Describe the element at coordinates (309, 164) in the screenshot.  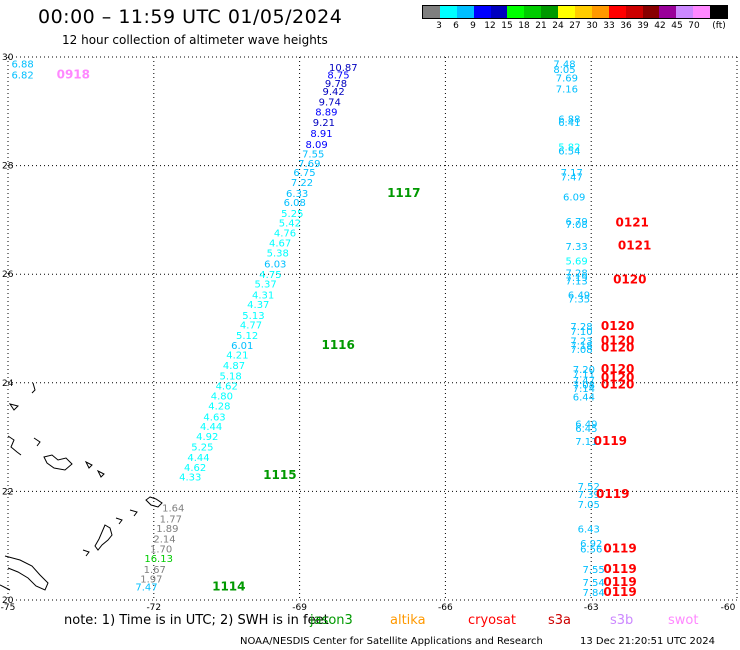
I see `wave-height-value: 7.69` at that location.